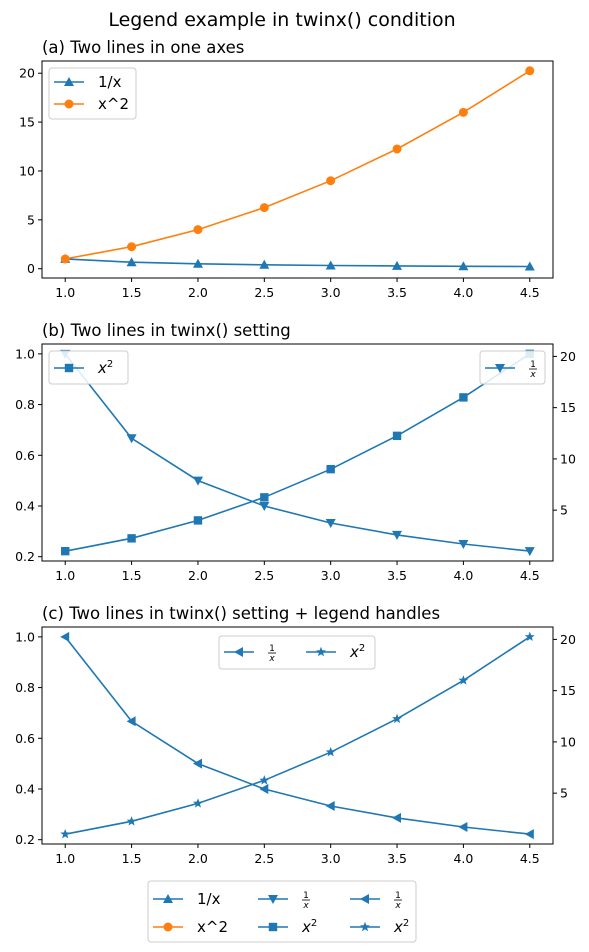 The image size is (589, 952). Describe the element at coordinates (91, 104) in the screenshot. I see `legend-entry: x^2` at that location.